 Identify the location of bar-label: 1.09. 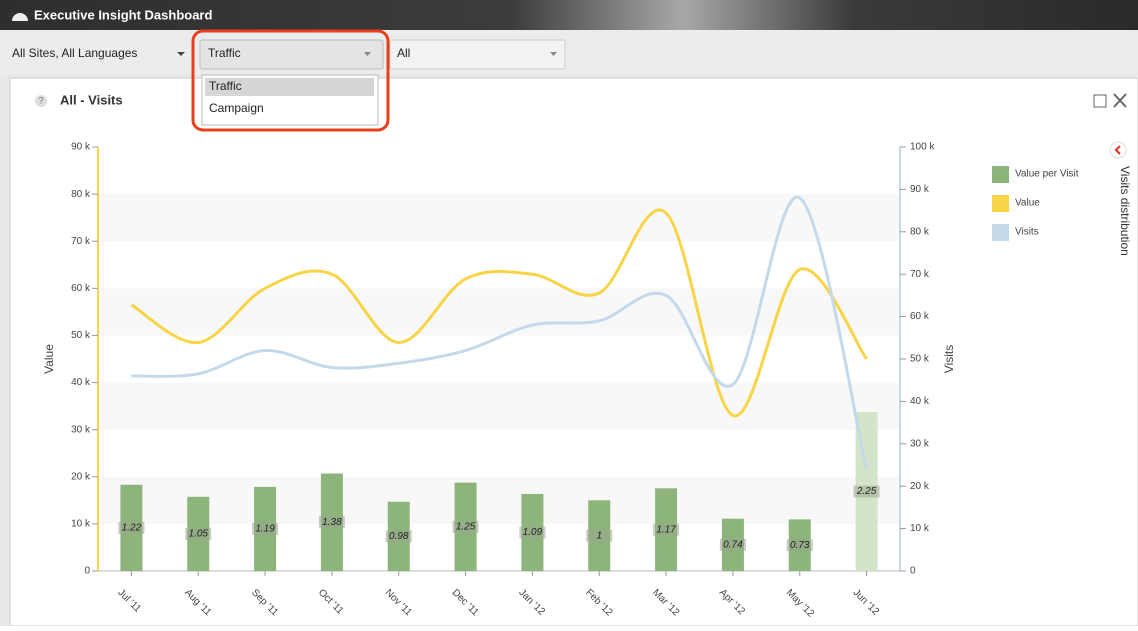
(533, 532).